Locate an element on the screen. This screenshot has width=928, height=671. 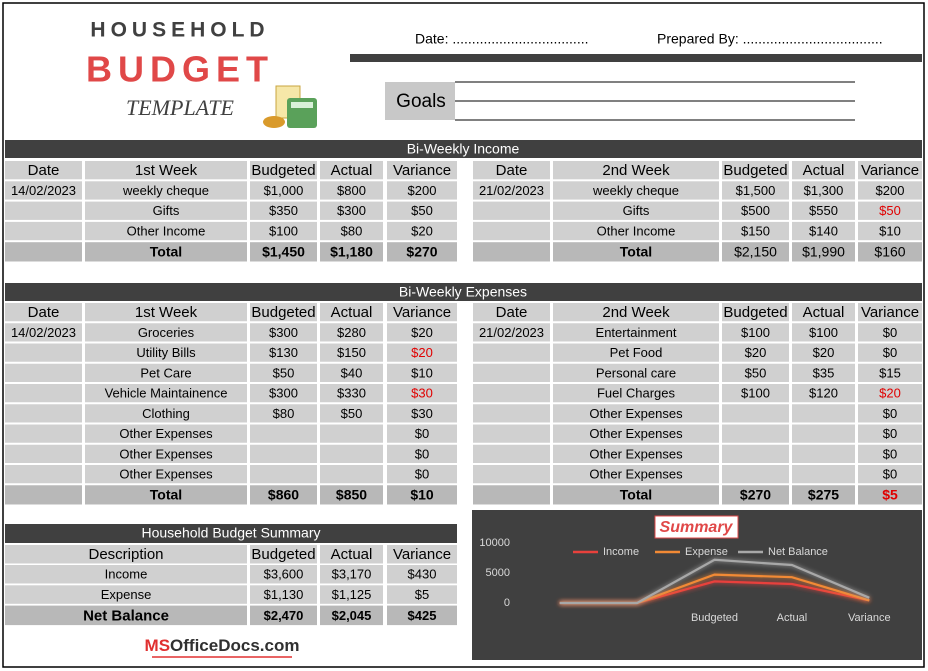
income-title-bar is located at coordinates (463, 149).